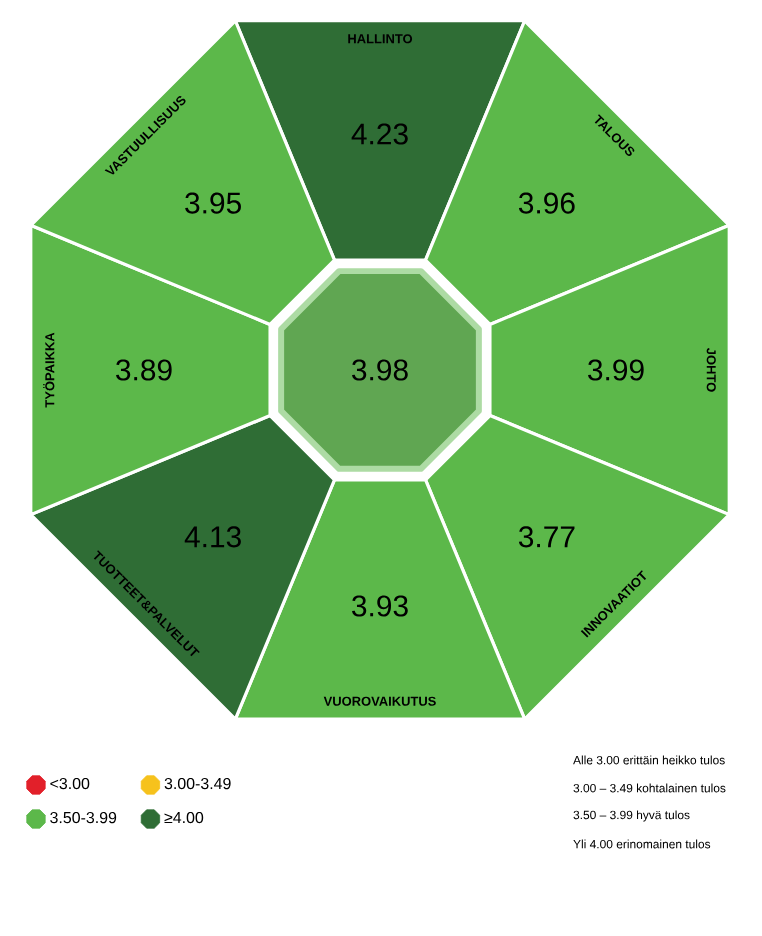 This screenshot has height=936, width=762. What do you see at coordinates (212, 537) in the screenshot?
I see `data-label: 4.13` at bounding box center [212, 537].